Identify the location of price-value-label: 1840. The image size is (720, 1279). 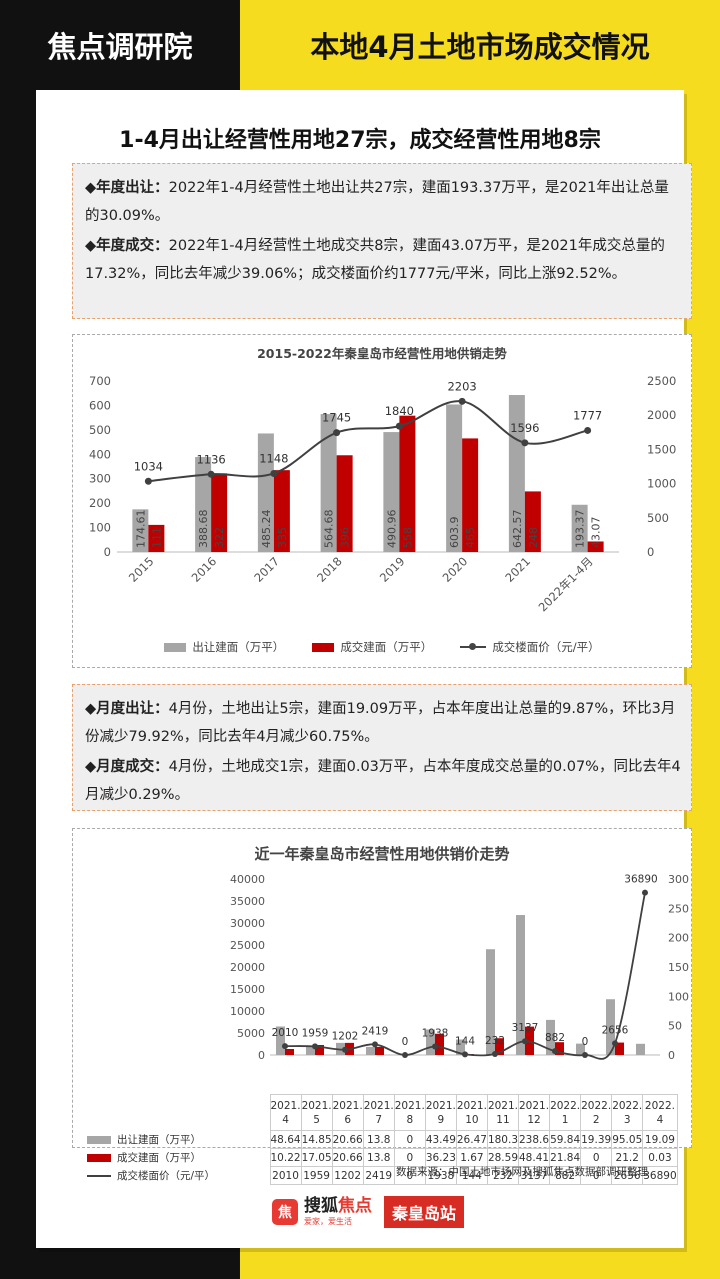
(399, 411).